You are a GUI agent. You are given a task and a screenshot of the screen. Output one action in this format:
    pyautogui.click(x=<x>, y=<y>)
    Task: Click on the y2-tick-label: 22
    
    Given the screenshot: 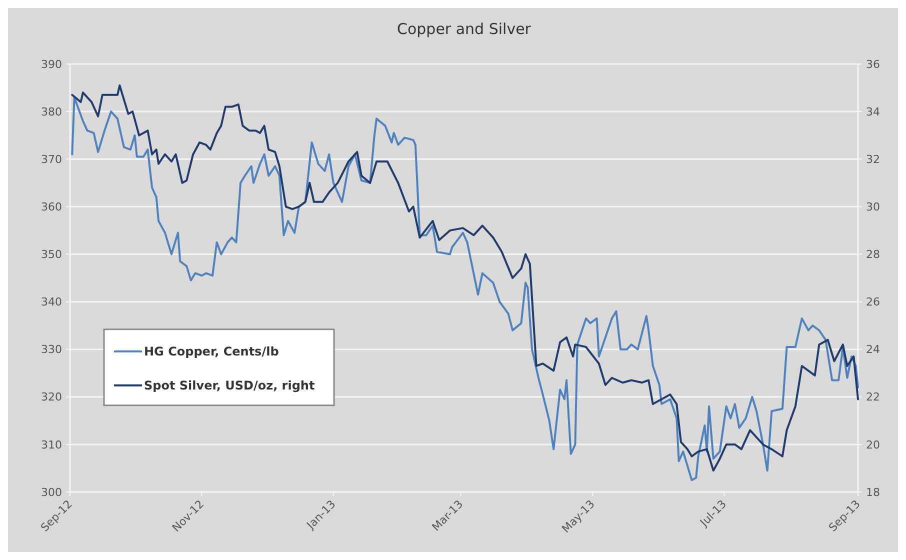 What is the action you would take?
    pyautogui.click(x=873, y=397)
    